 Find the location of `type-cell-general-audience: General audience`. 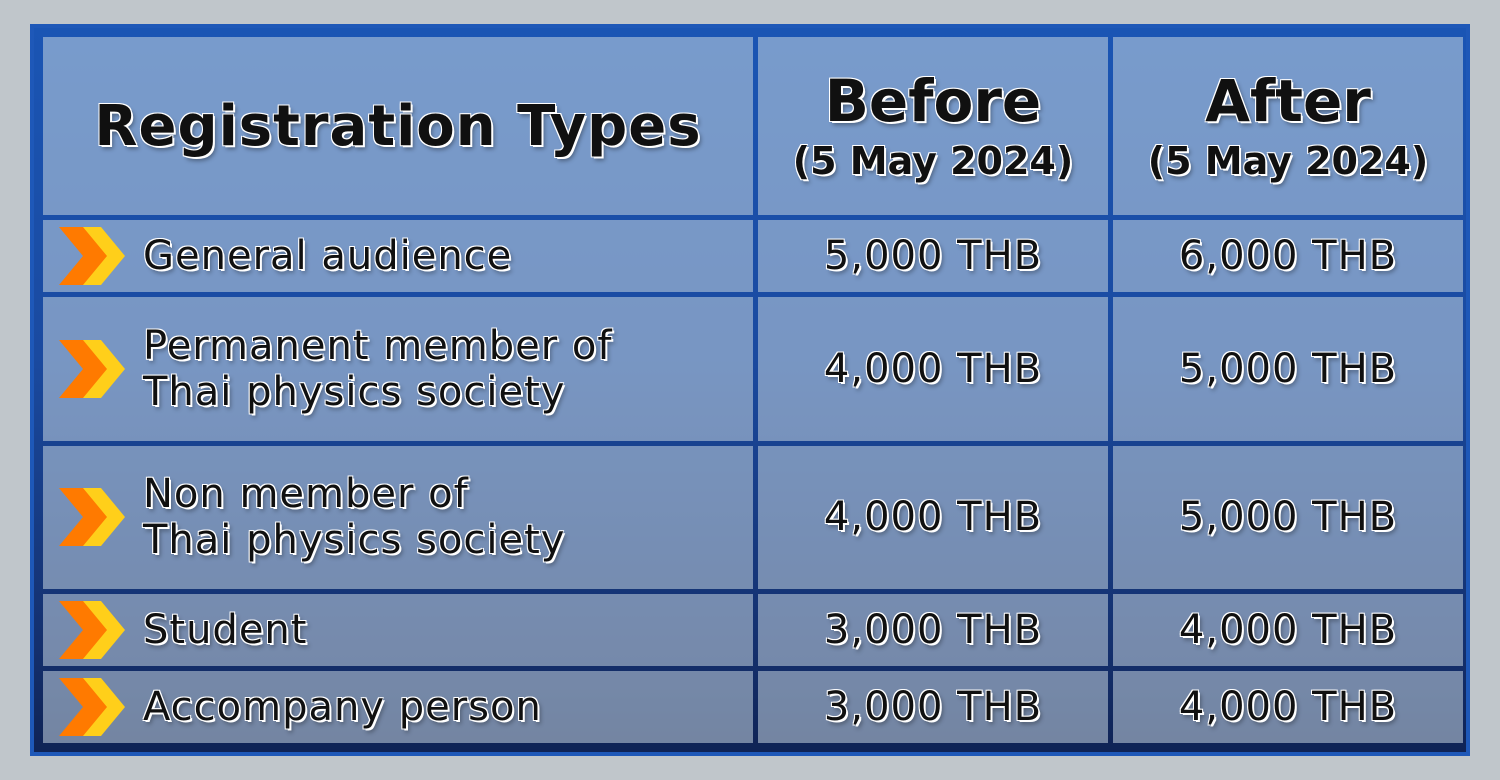

type-cell-general-audience: General audience is located at coordinates (398, 256).